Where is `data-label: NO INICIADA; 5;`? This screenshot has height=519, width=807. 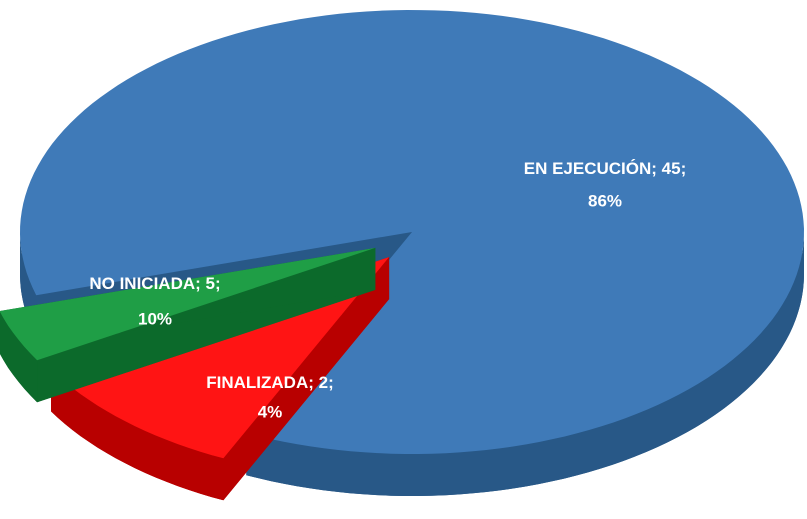 data-label: NO INICIADA; 5; is located at coordinates (154, 283).